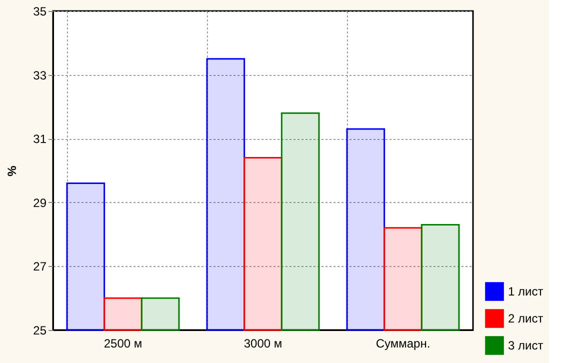 The width and height of the screenshot is (568, 363). Describe the element at coordinates (40, 11) in the screenshot. I see `y-tick-label: 35` at that location.